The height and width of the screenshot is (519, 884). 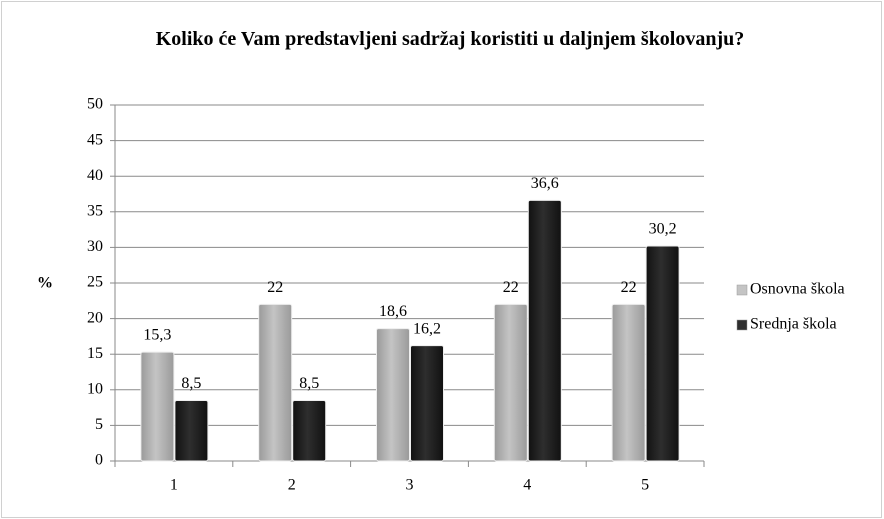 What do you see at coordinates (95, 353) in the screenshot?
I see `y-tick-label: 15` at bounding box center [95, 353].